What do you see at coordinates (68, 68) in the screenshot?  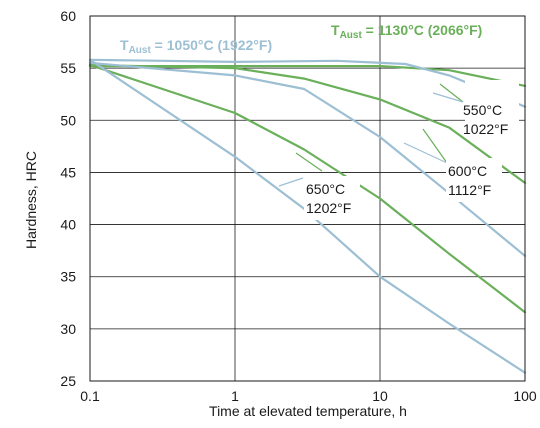 I see `y-tick-label: 55` at bounding box center [68, 68].